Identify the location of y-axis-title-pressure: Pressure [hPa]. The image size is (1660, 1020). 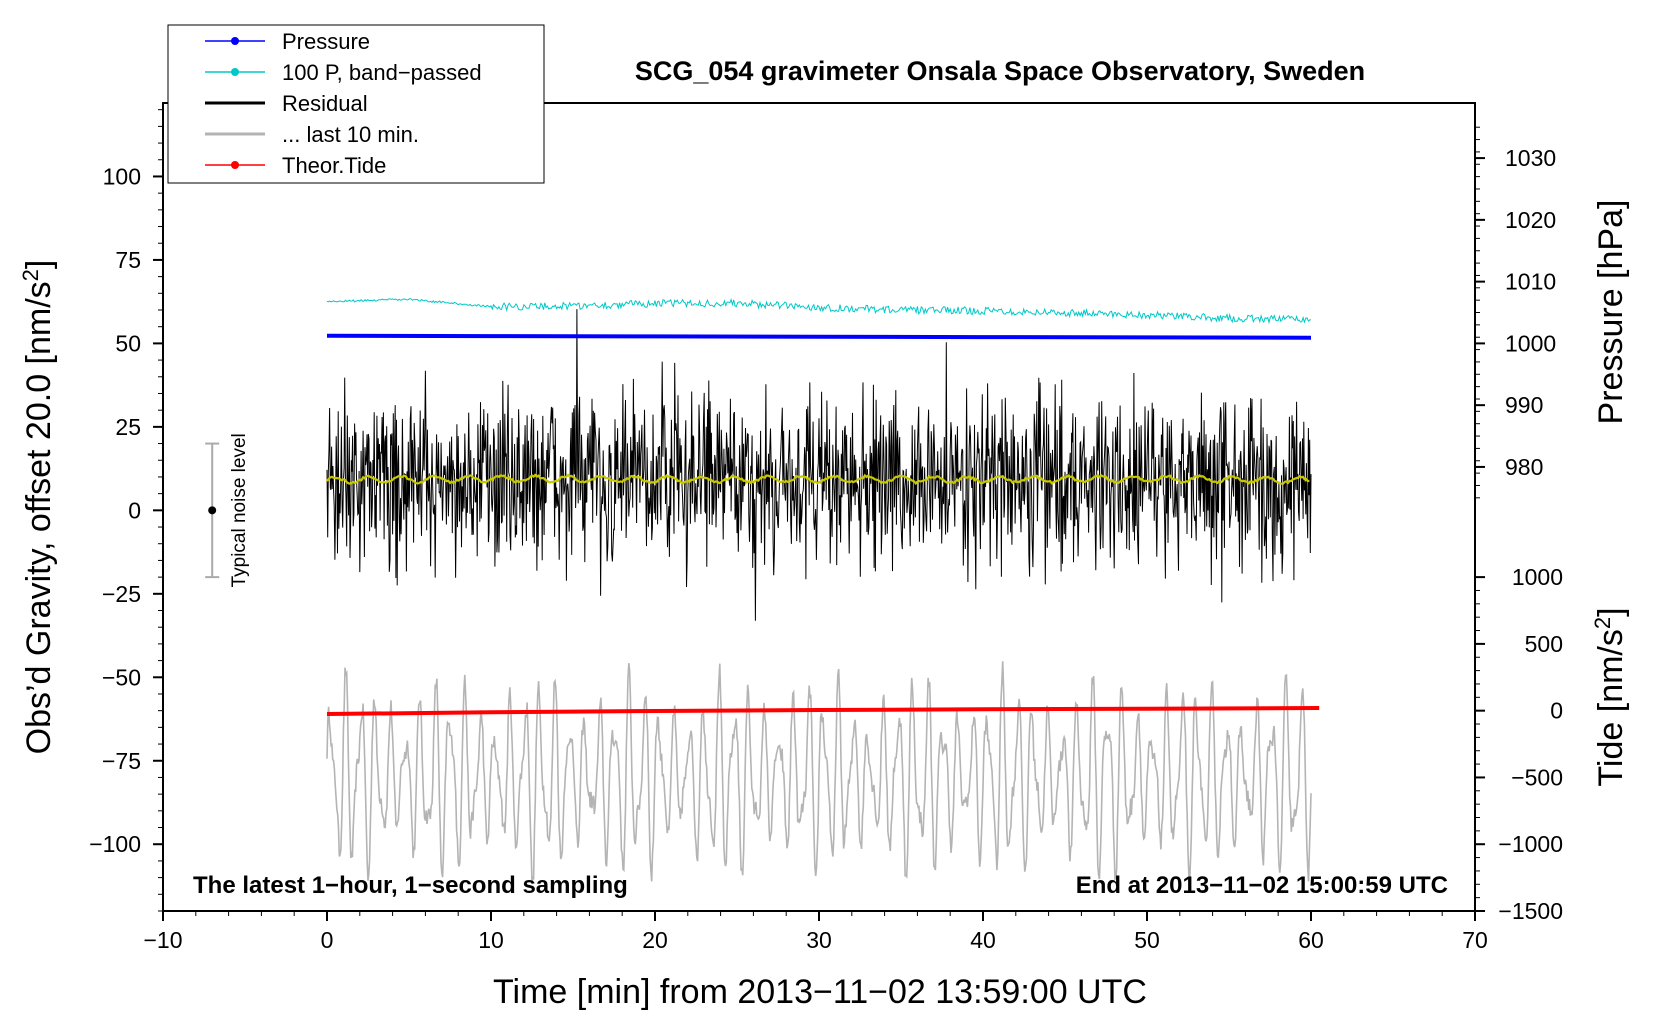
(1611, 312).